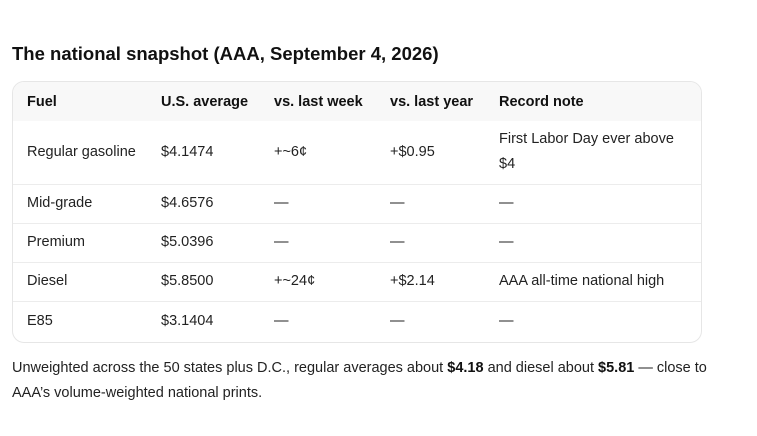 This screenshot has height=436, width=757. What do you see at coordinates (81, 151) in the screenshot?
I see `cell-fuel: Regular gasoline` at bounding box center [81, 151].